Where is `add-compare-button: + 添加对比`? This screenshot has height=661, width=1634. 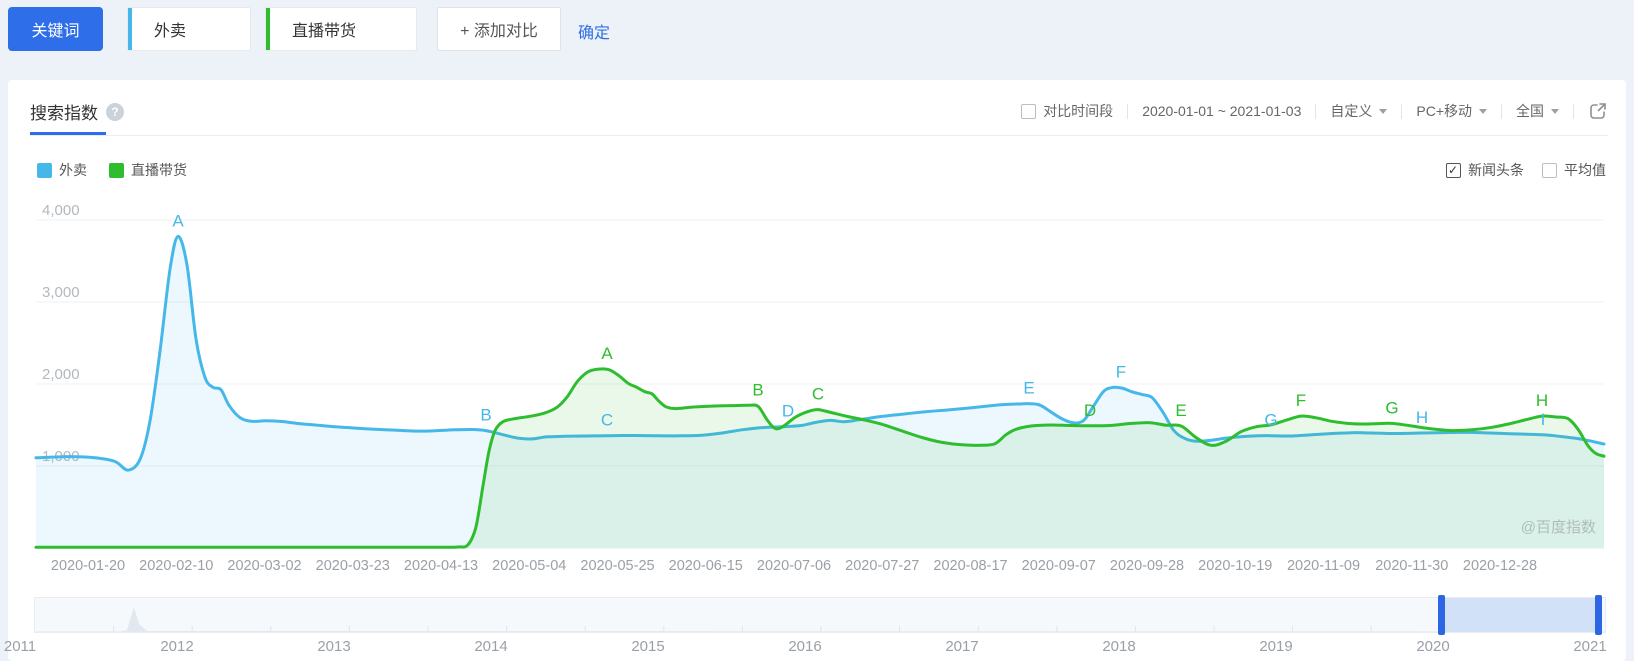 add-compare-button: + 添加对比 is located at coordinates (499, 29).